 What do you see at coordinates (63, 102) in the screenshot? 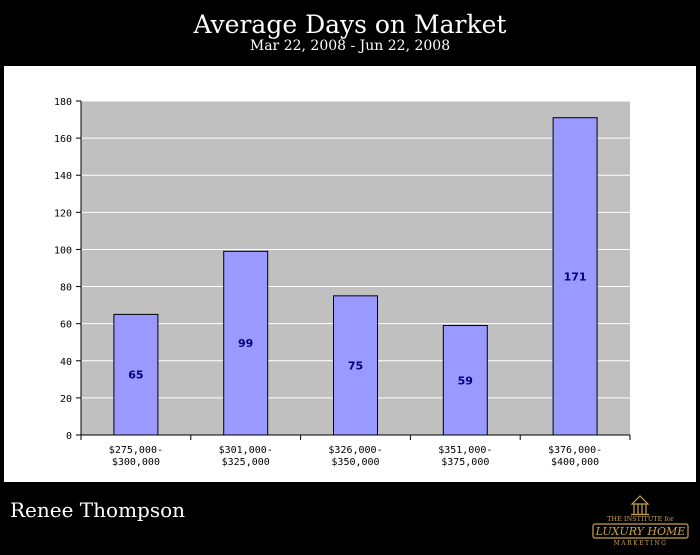
I see `y-tick-label: 180` at bounding box center [63, 102].